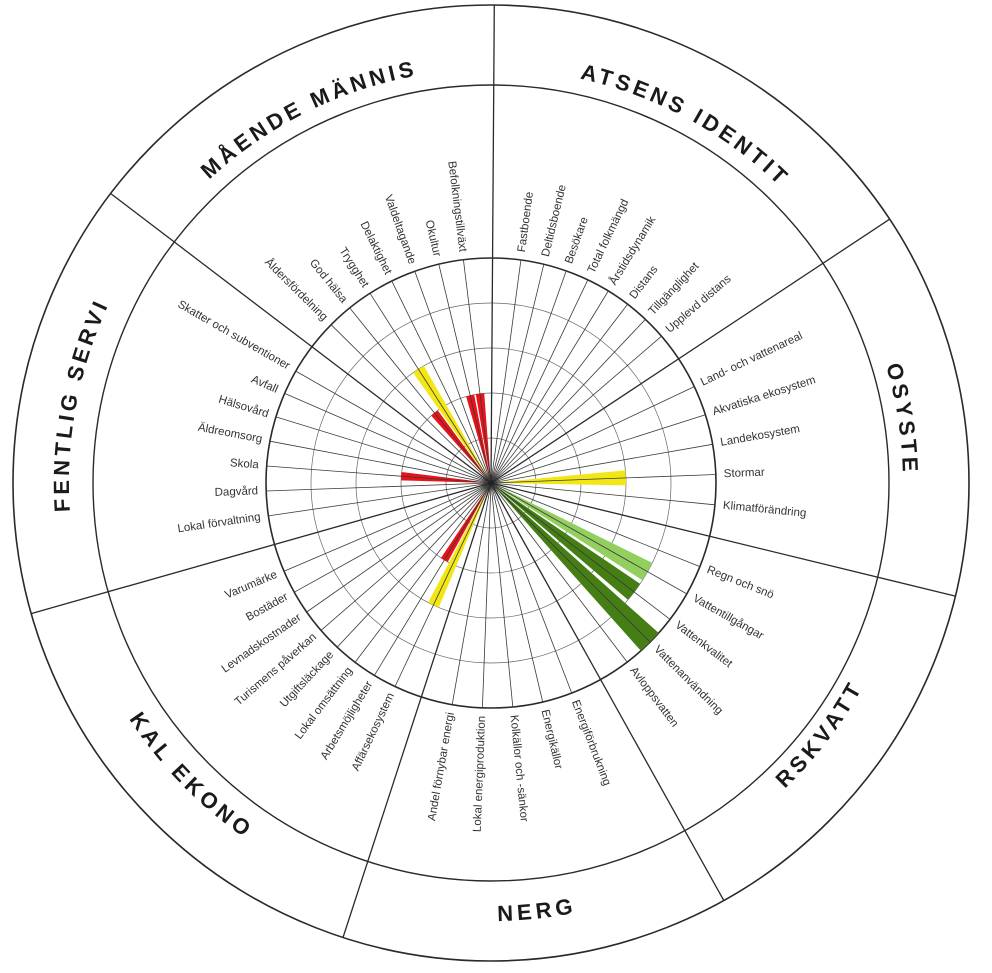  I want to click on spoke-vattenkvalitet, so click(580, 551).